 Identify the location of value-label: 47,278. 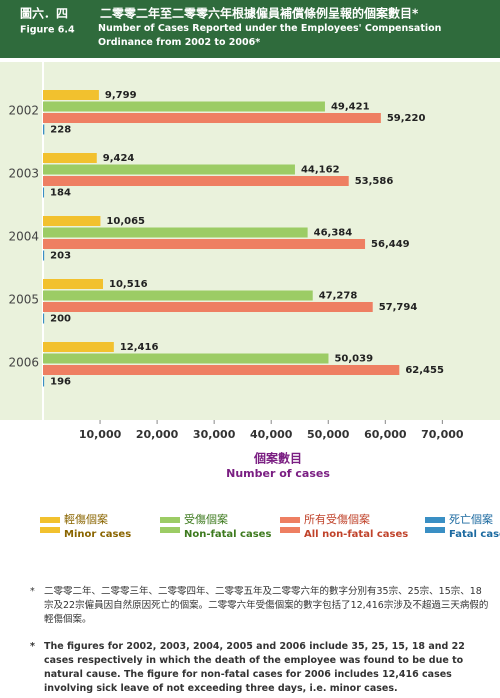
(338, 296).